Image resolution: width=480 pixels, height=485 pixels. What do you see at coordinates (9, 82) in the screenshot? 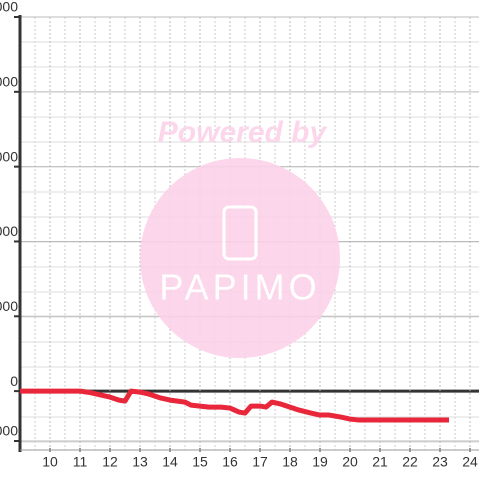
I see `y-tick-label: 120,000` at bounding box center [9, 82].